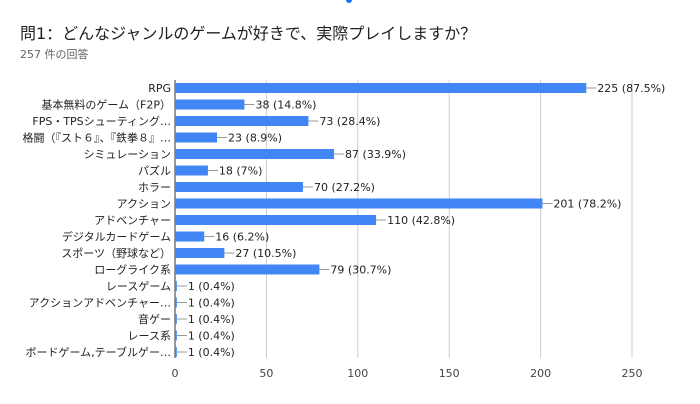  Describe the element at coordinates (154, 171) in the screenshot. I see `category-label: パズル` at that location.